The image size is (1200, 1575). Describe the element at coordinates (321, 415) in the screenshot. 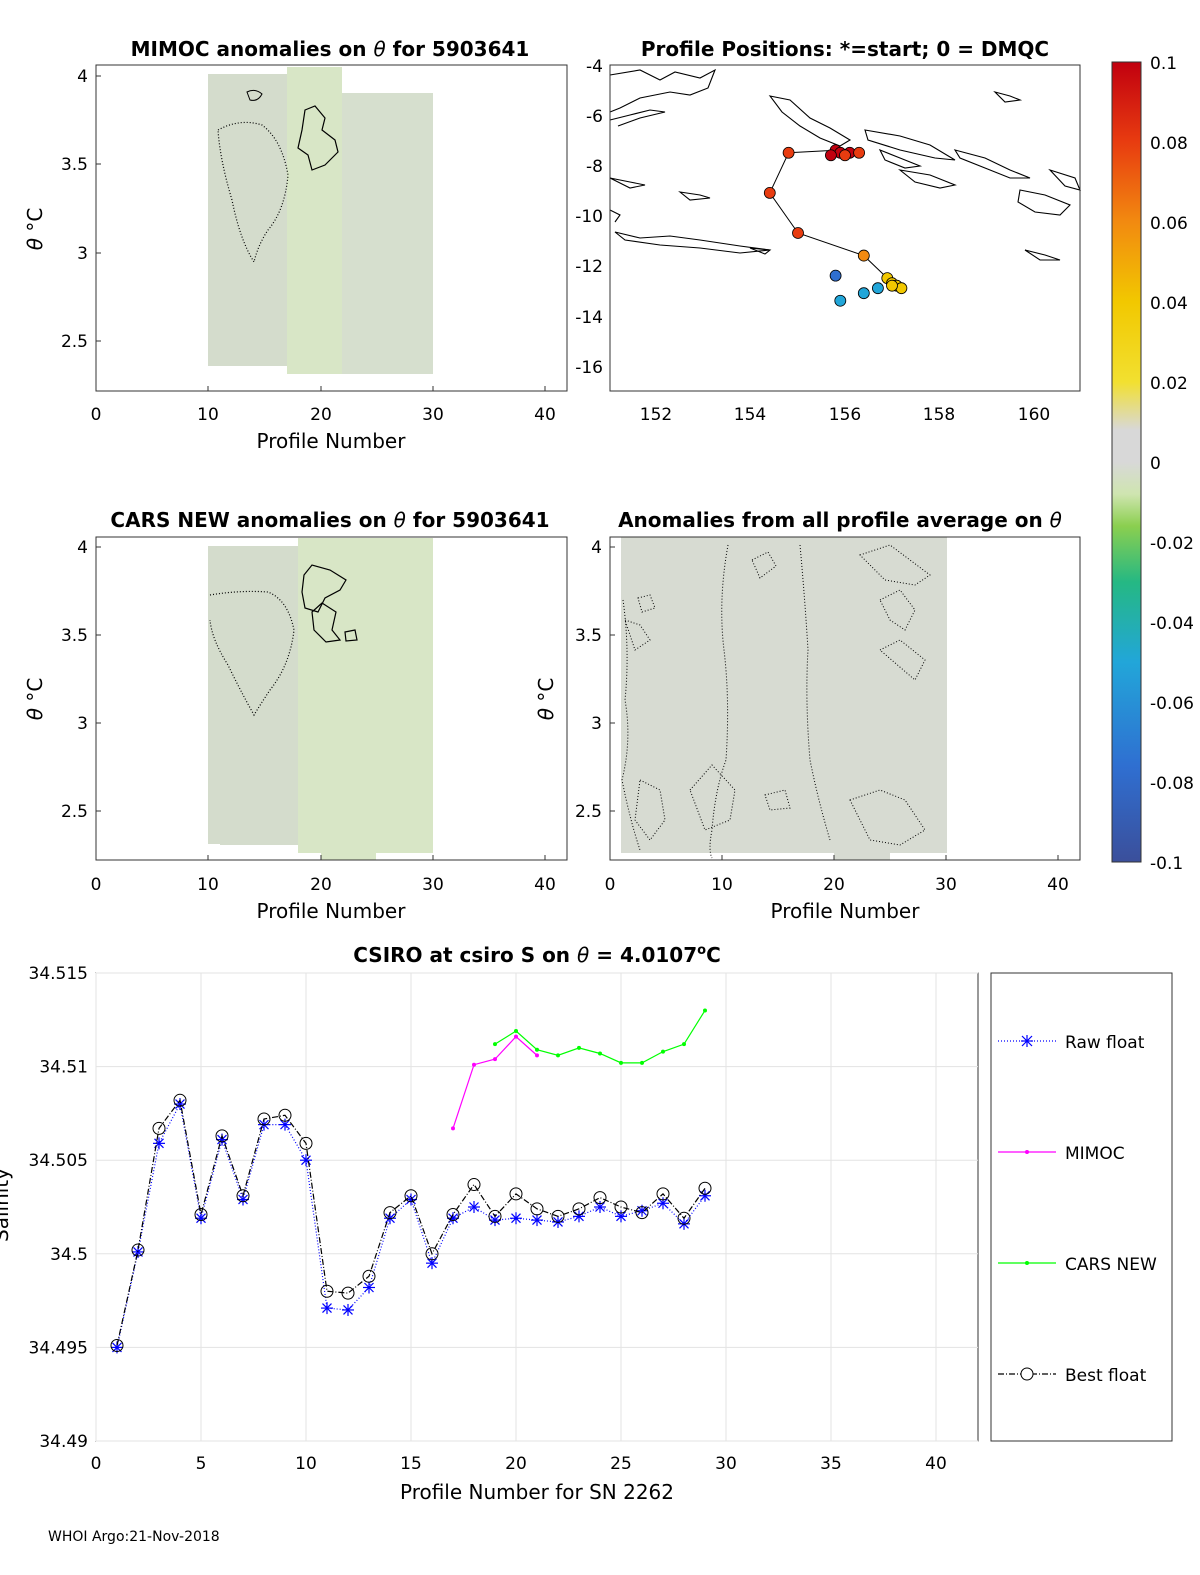

I see `mimoc-xtick-20: 20` at that location.